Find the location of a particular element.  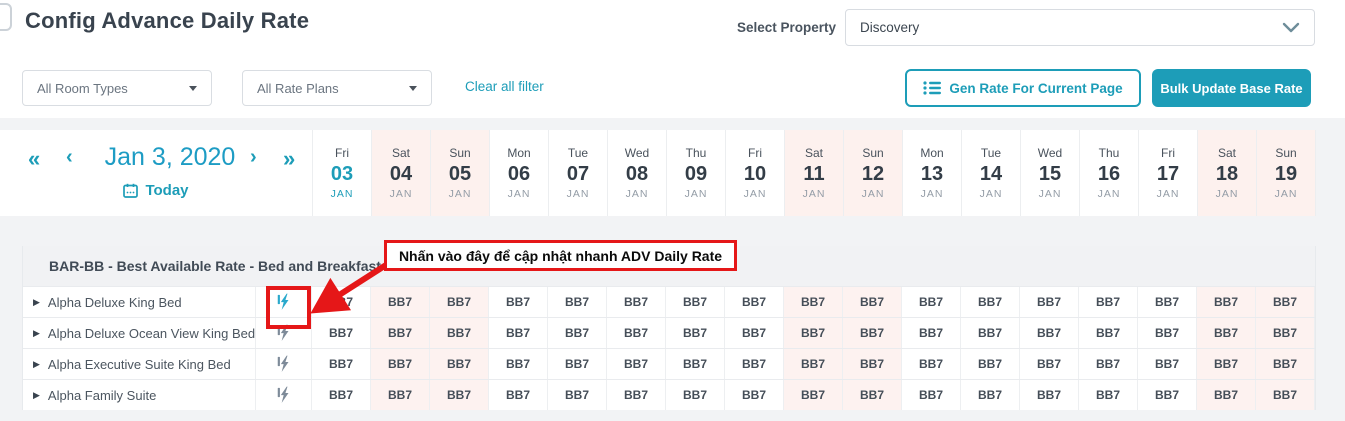

room-name-cell: ▶ Alpha Executive Suite King Bed is located at coordinates (139, 364).